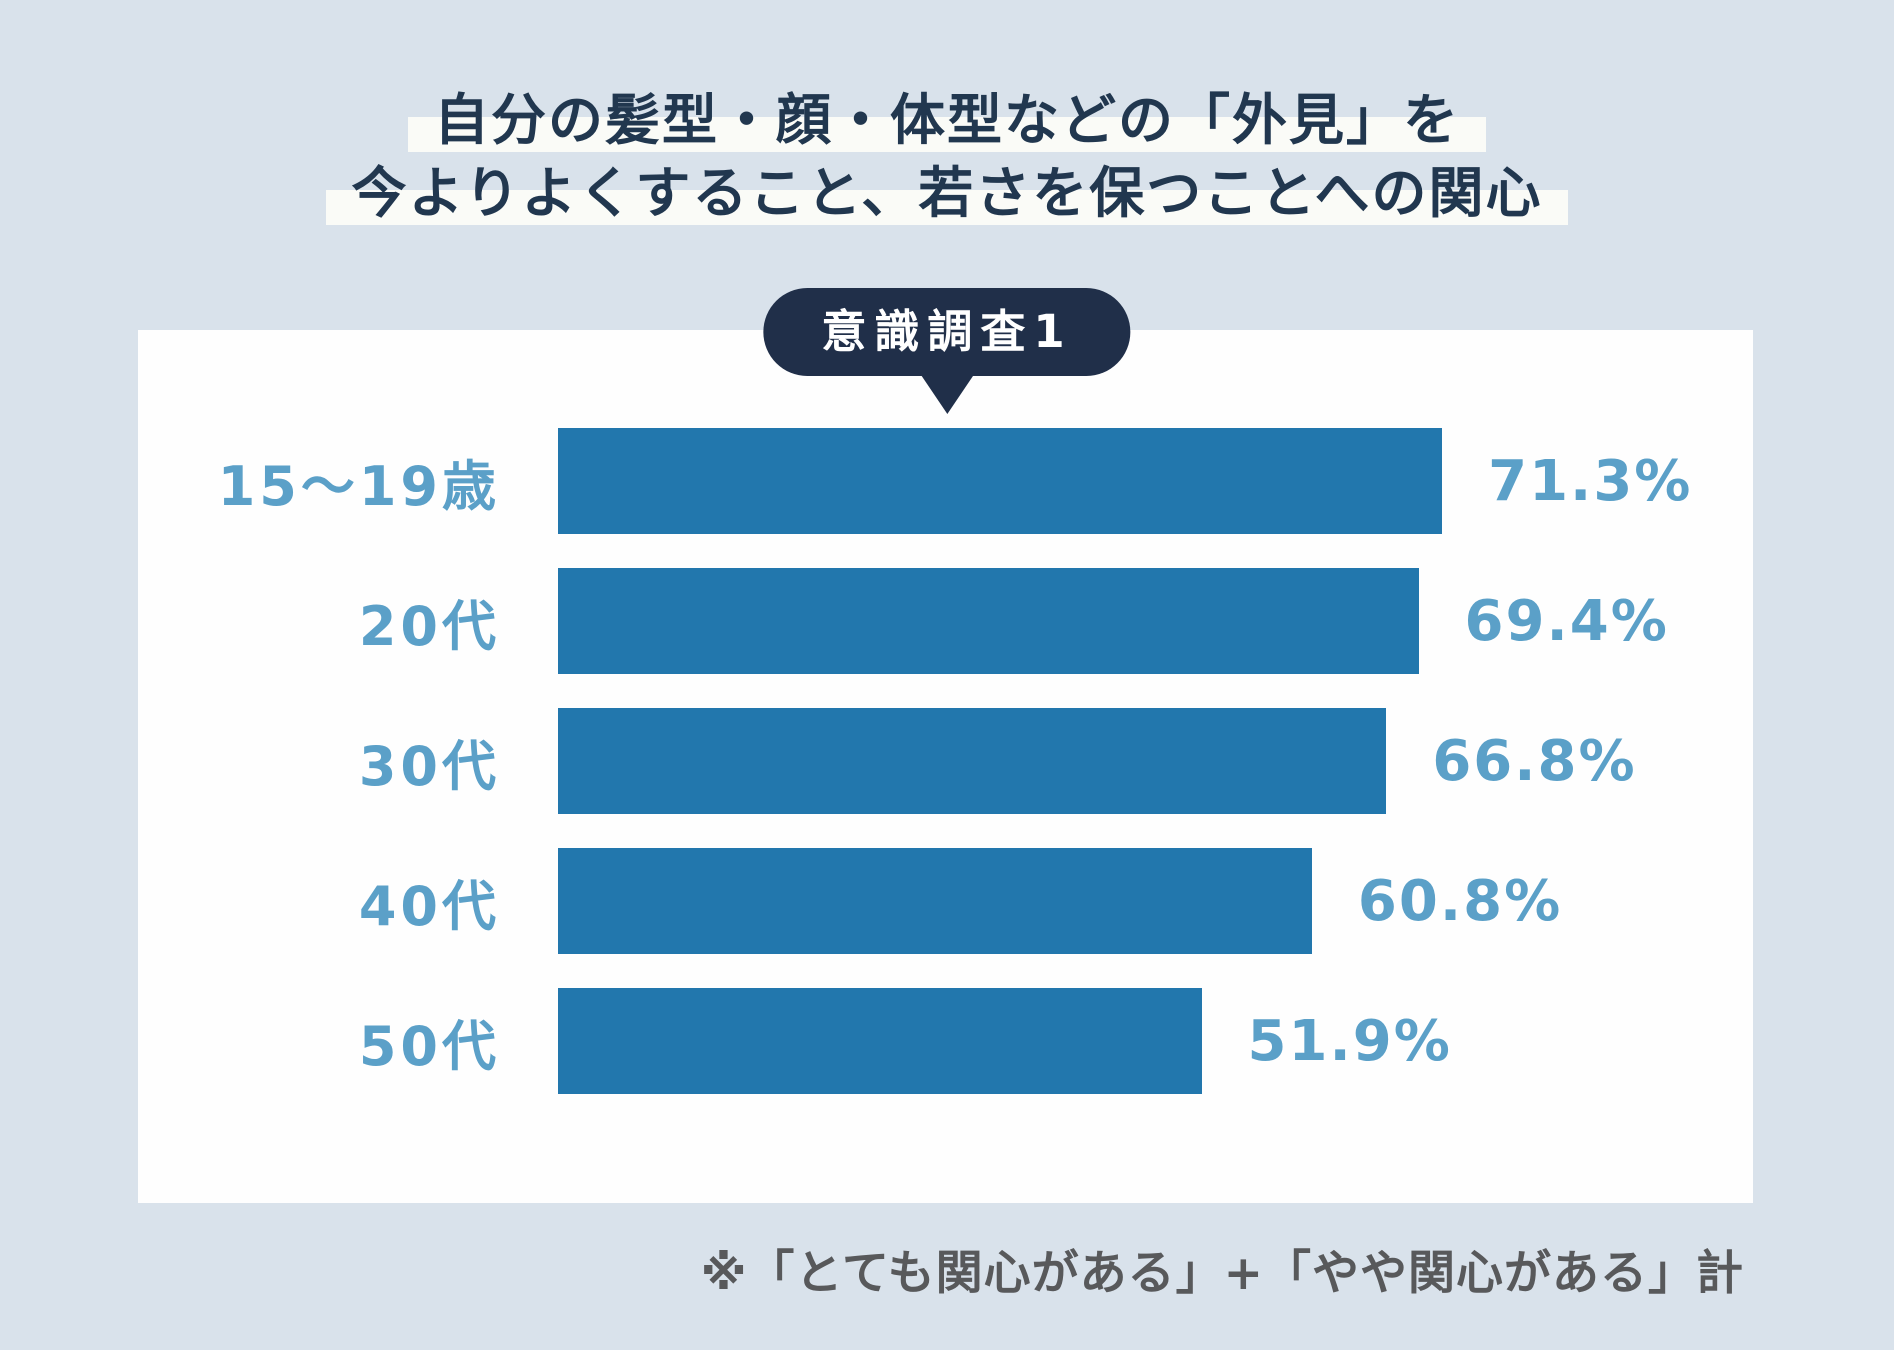 This screenshot has width=1894, height=1350. I want to click on chart-title-line-2: 今よりよくすること、若さを保つことへの関心, so click(947, 193).